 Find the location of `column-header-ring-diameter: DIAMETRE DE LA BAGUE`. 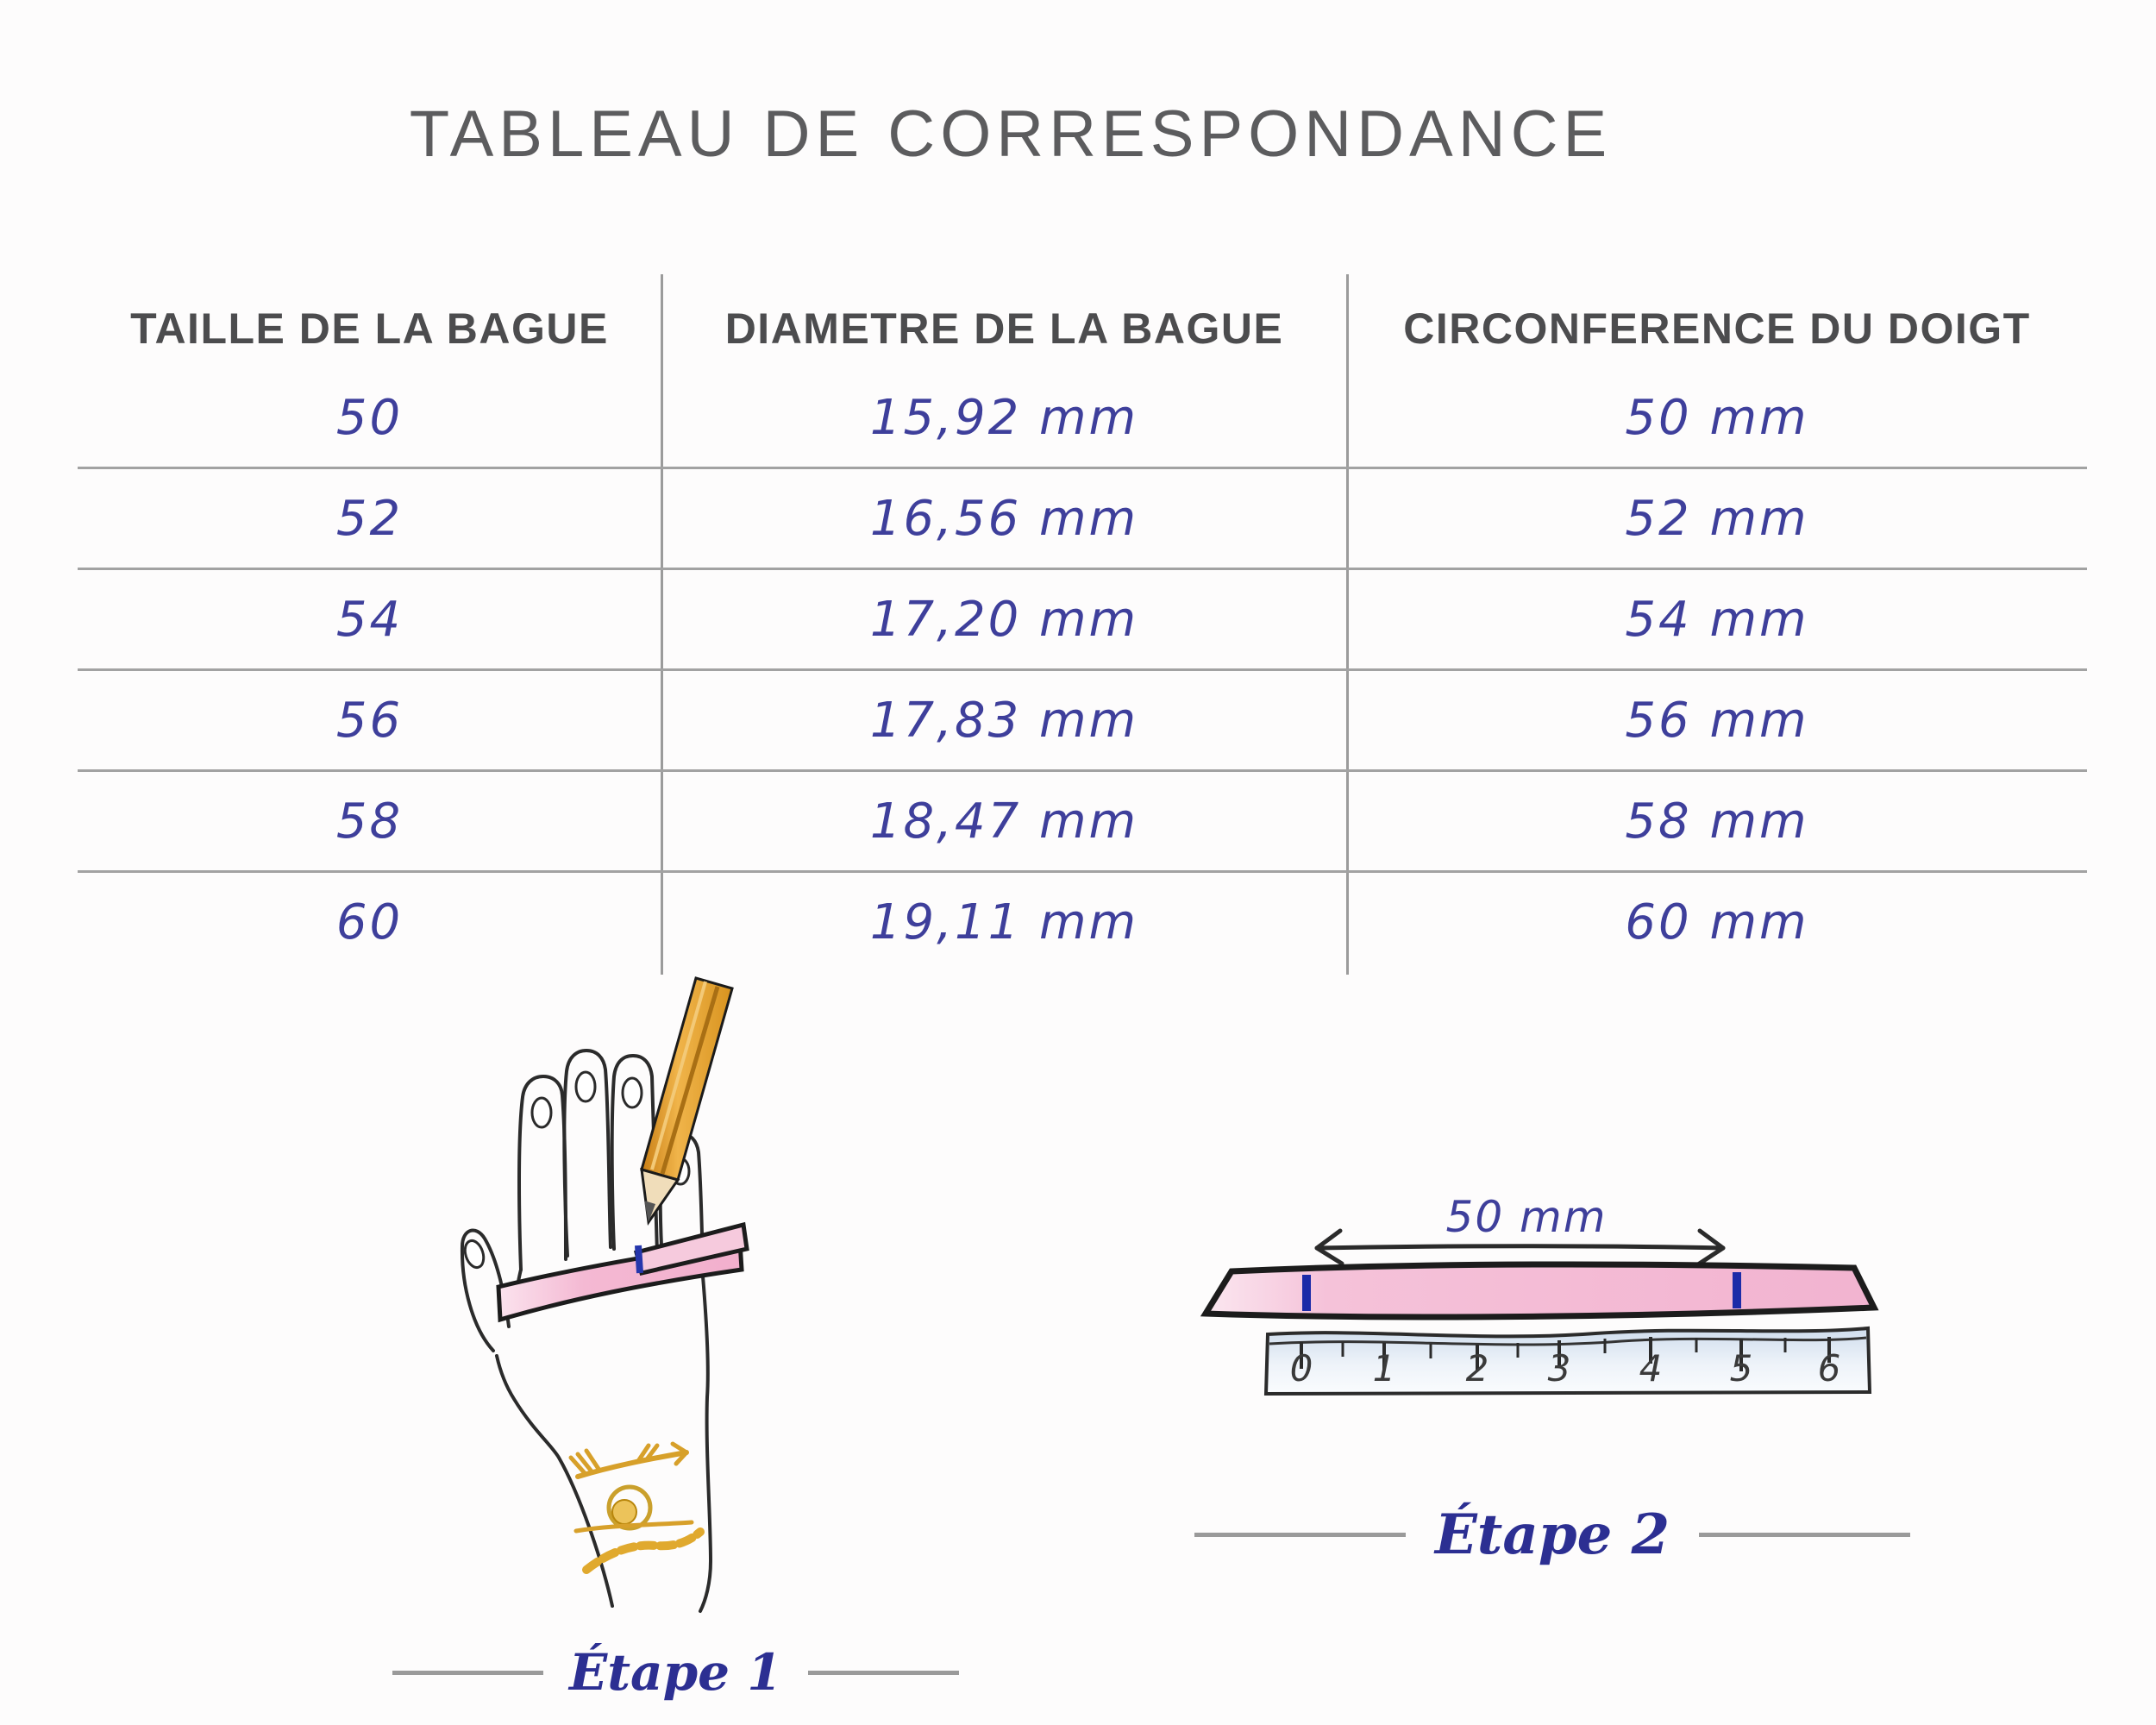

column-header-ring-diameter: DIAMETRE DE LA BAGUE is located at coordinates (1004, 328).